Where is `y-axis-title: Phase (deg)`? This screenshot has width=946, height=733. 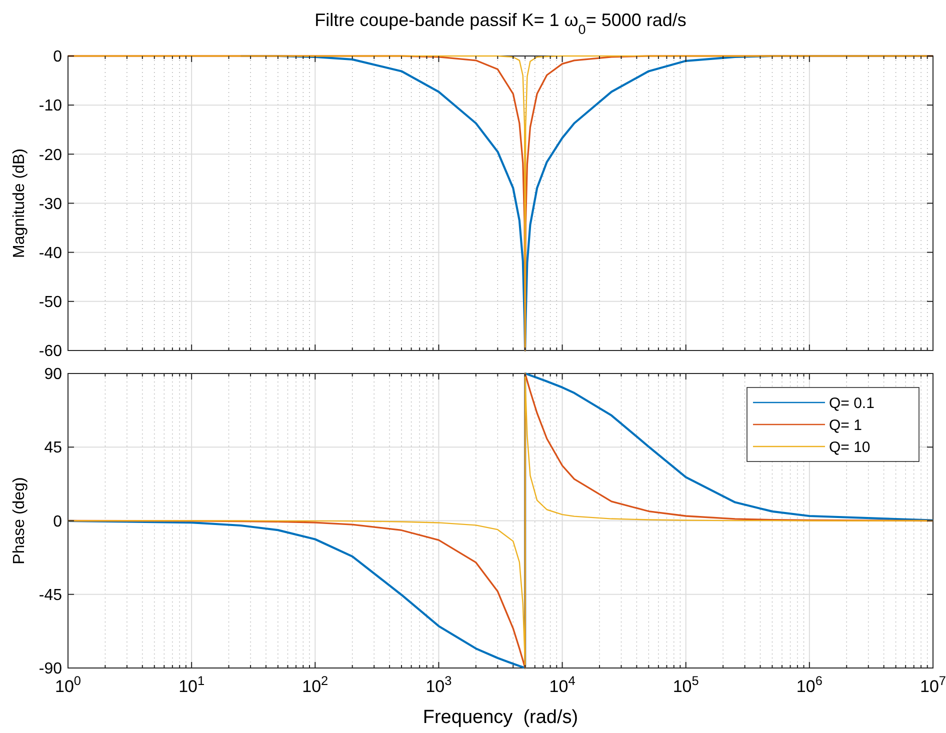 y-axis-title: Phase (deg) is located at coordinates (19, 520).